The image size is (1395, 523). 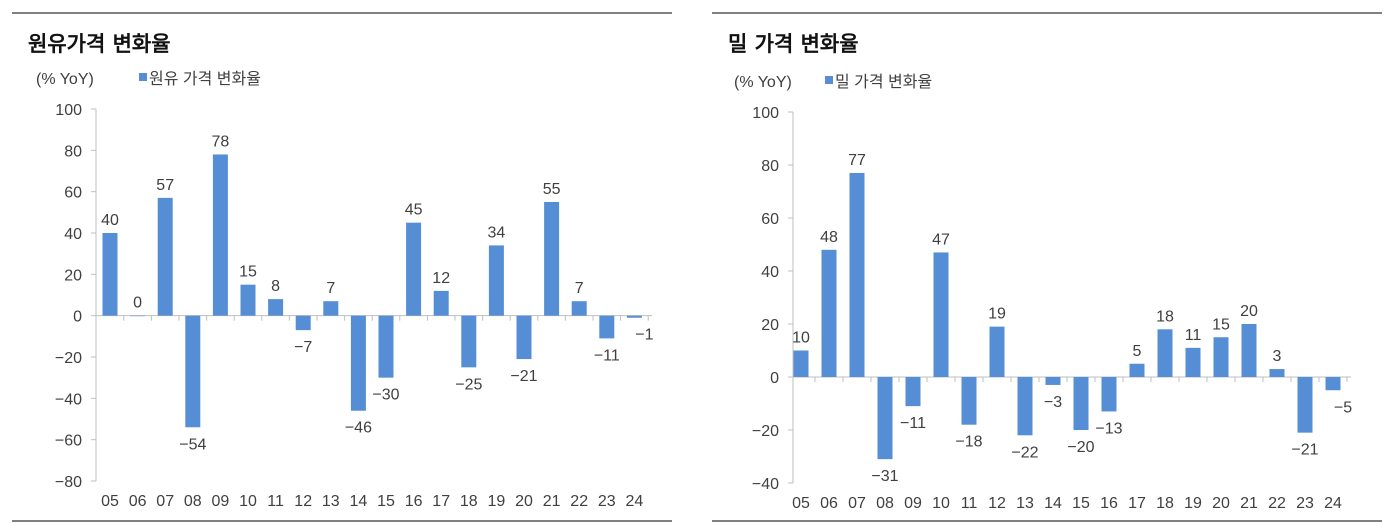 I want to click on x-tick-label: 18, so click(x=1165, y=503).